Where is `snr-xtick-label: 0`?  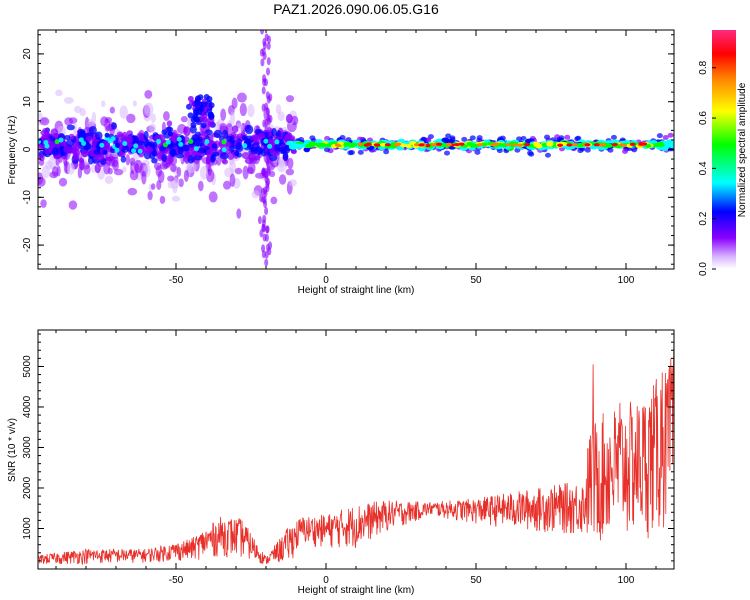
snr-xtick-label: 0 is located at coordinates (326, 580).